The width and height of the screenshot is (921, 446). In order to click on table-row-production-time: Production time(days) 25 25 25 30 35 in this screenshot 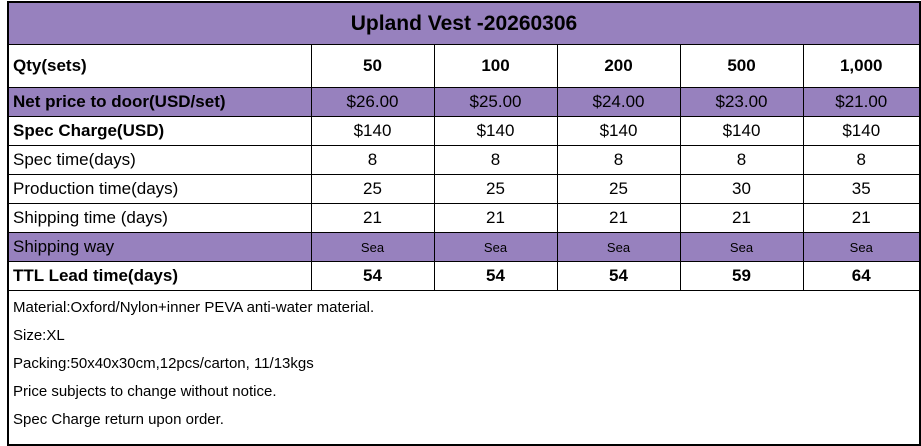, I will do `click(464, 189)`.